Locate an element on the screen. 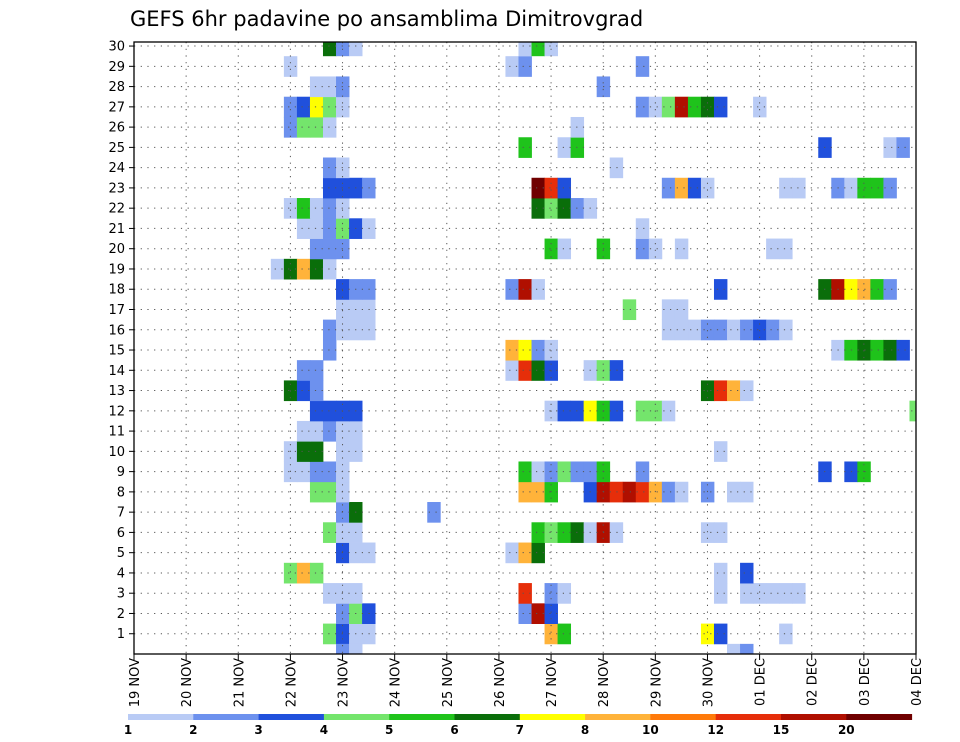  y-tick-label: 25 is located at coordinates (116, 148).